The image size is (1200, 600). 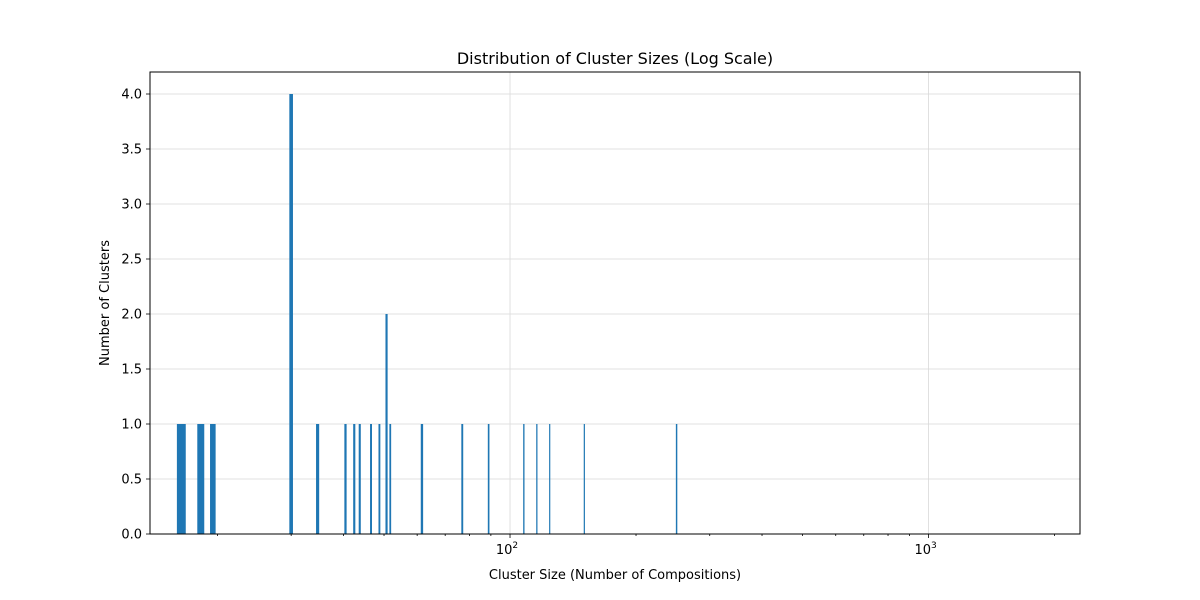 I want to click on x-tick-exponent: 3, so click(x=934, y=546).